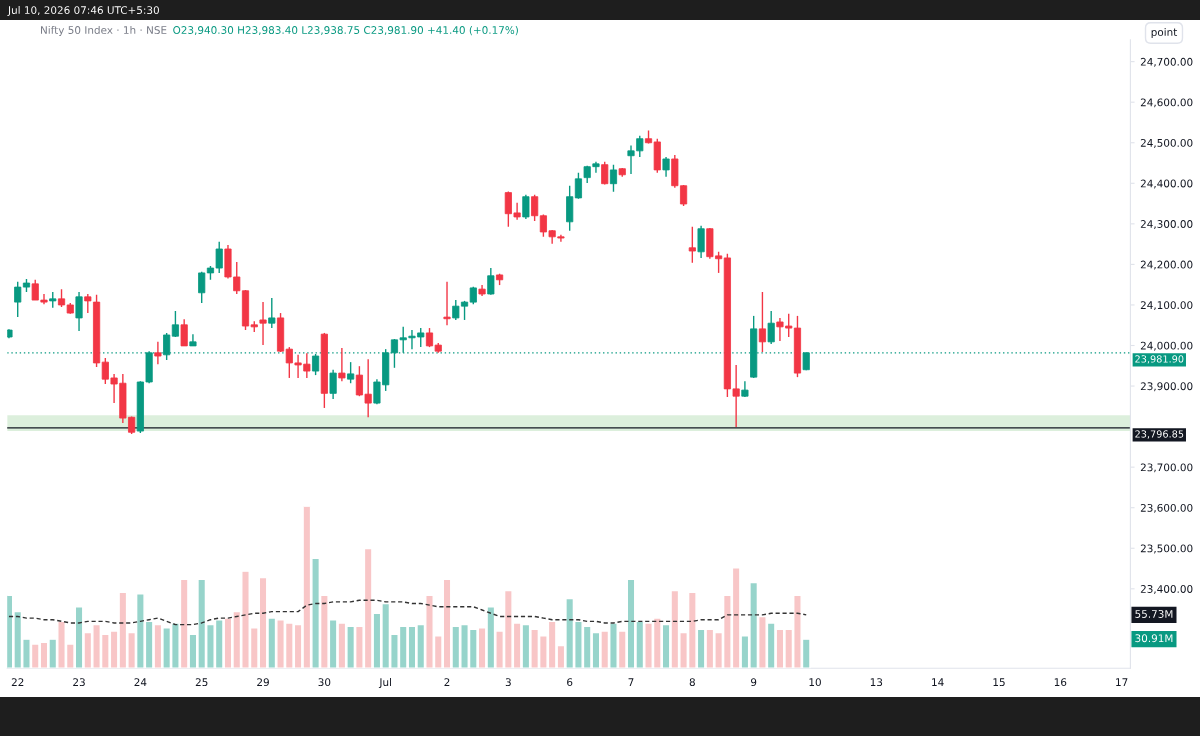 This screenshot has width=1200, height=736. Describe the element at coordinates (1166, 387) in the screenshot. I see `y-tick-label: 23,900.00` at that location.